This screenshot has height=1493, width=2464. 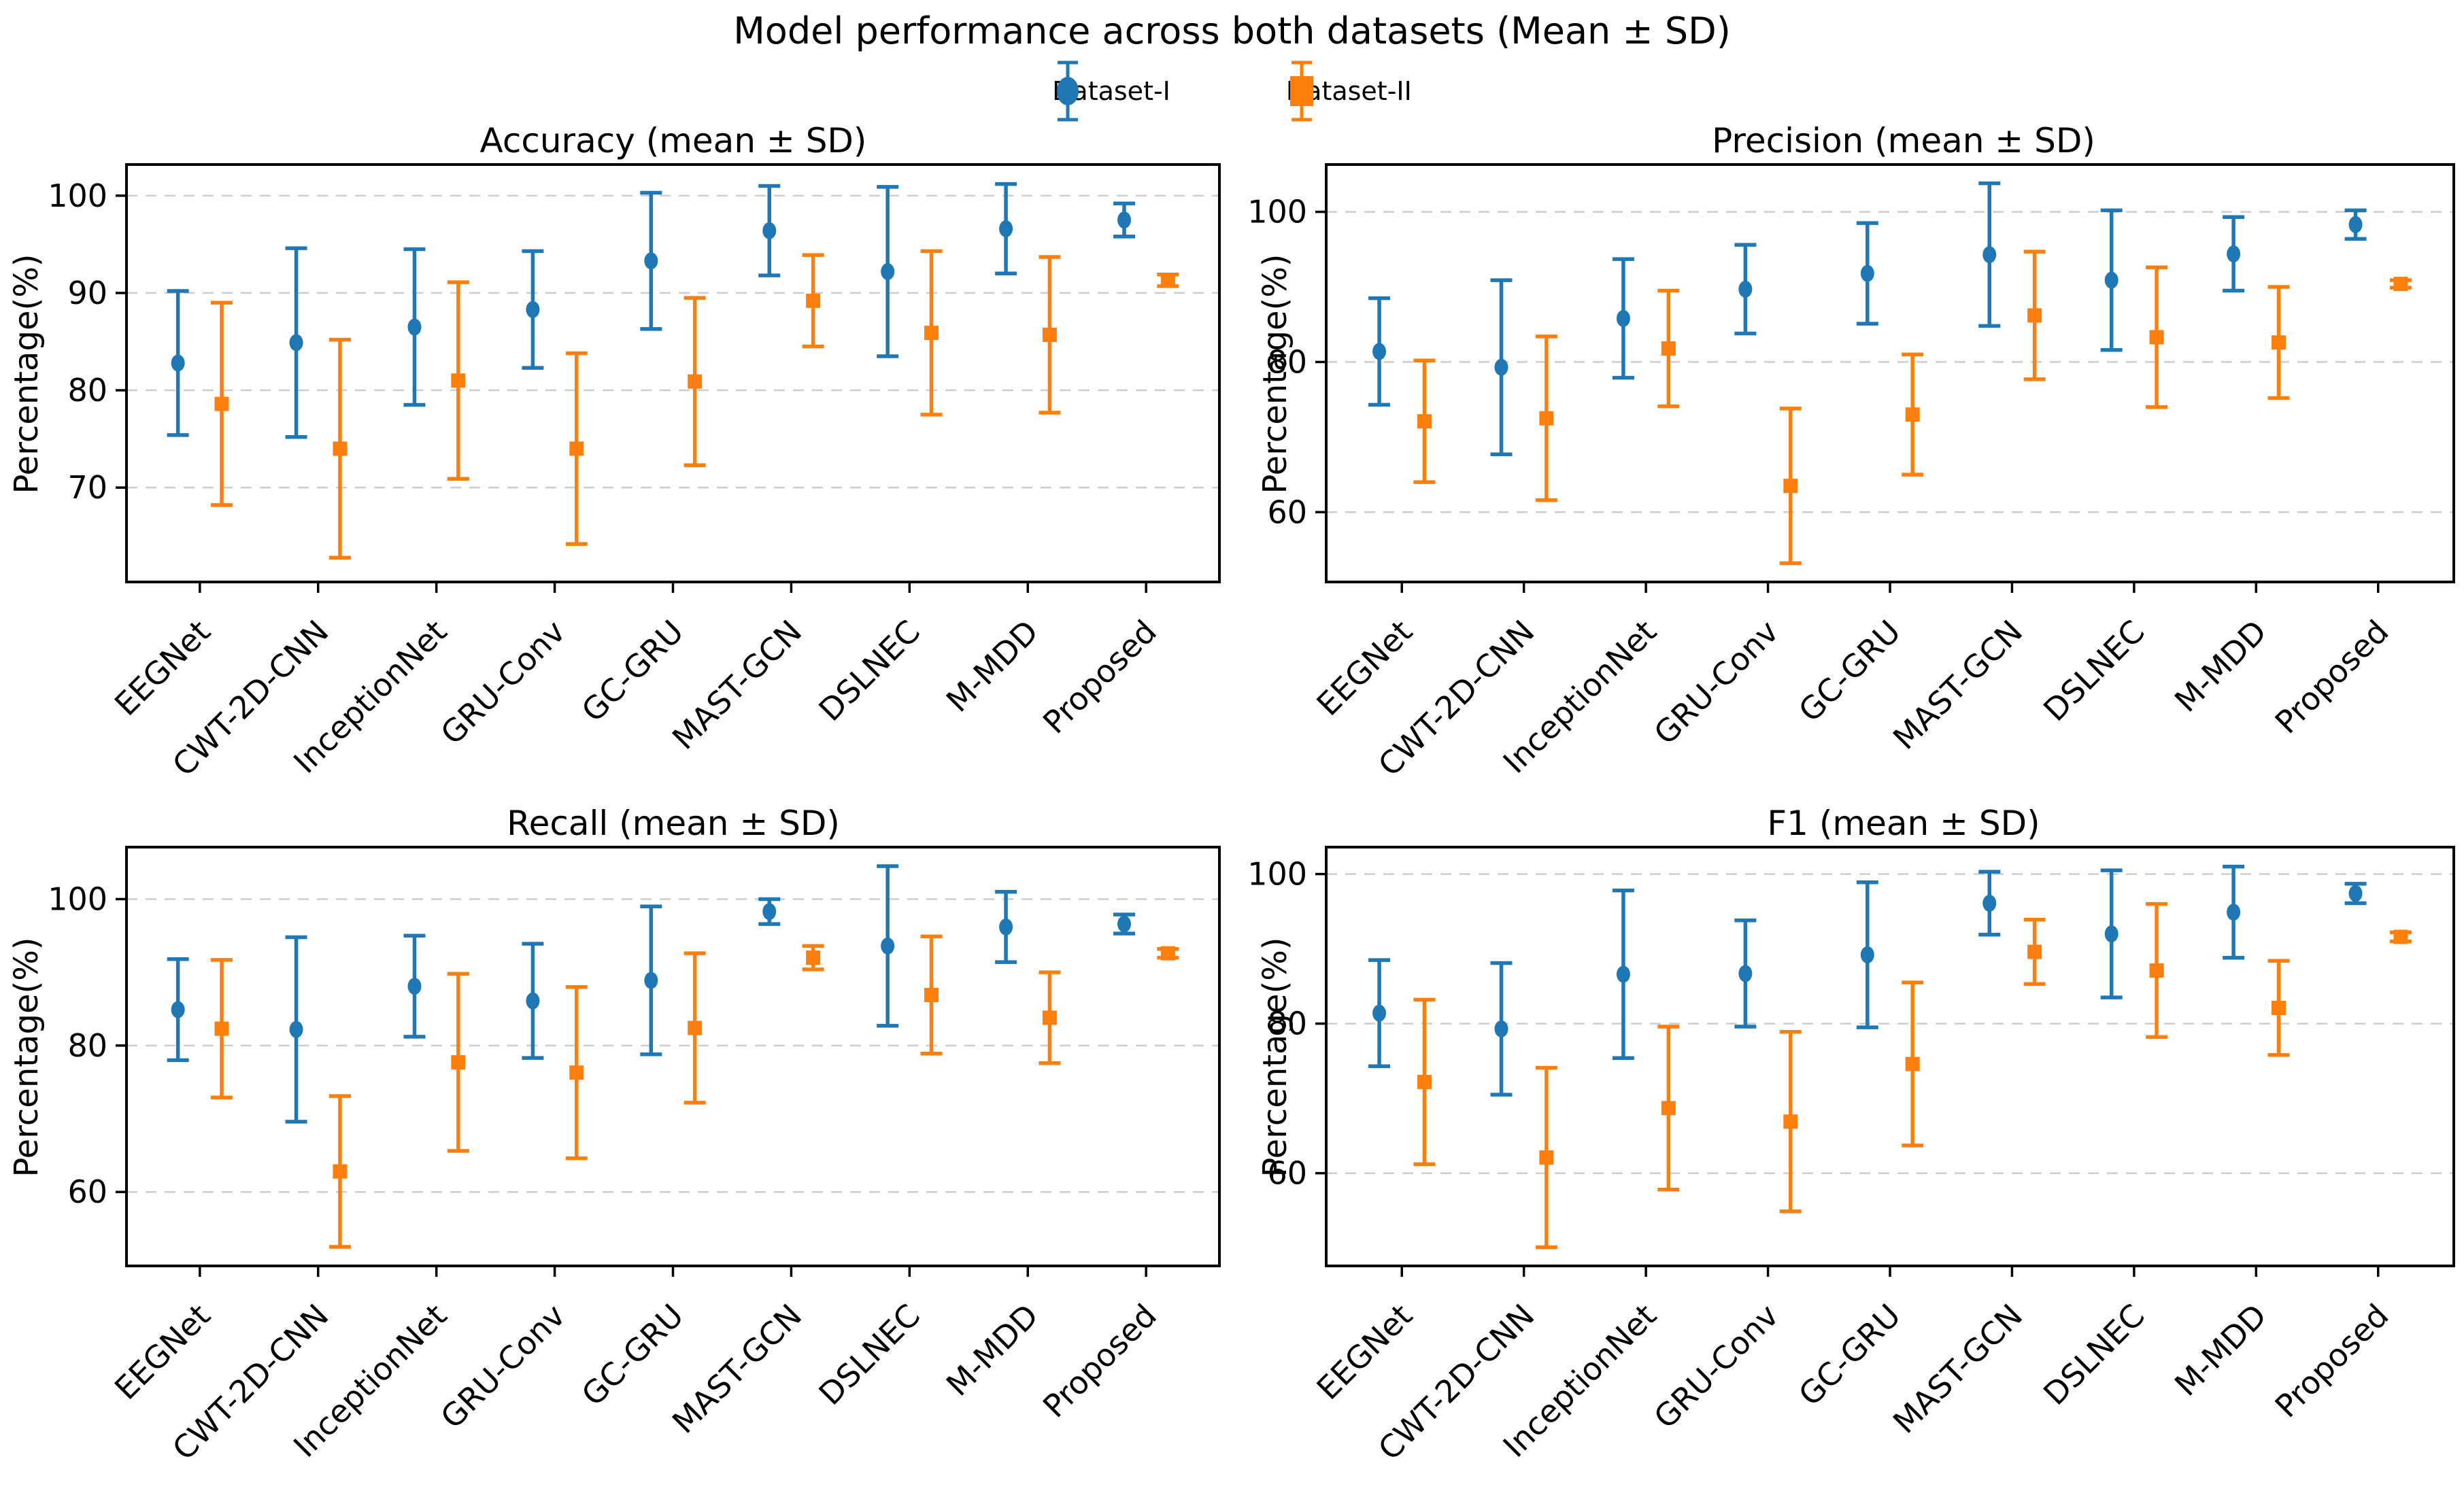 What do you see at coordinates (1349, 91) in the screenshot?
I see `legend-item-dataset-2: Dataset-II` at bounding box center [1349, 91].